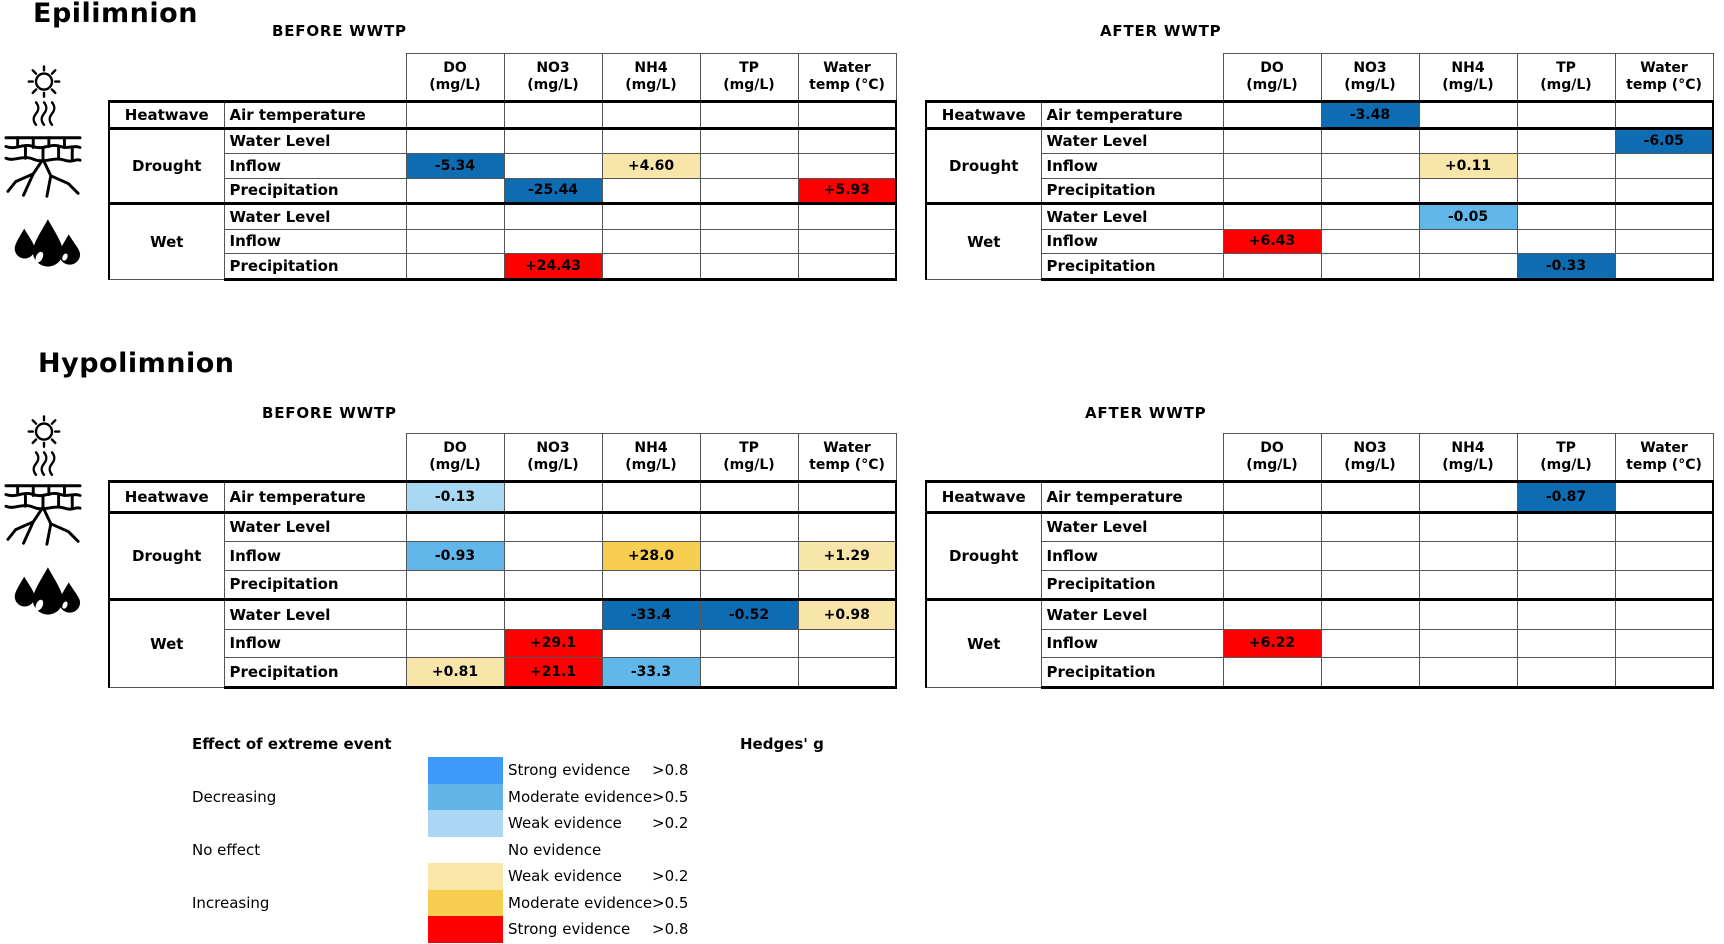 This screenshot has width=1724, height=944. What do you see at coordinates (166, 114) in the screenshot?
I see `row-group-label: Heatwave` at bounding box center [166, 114].